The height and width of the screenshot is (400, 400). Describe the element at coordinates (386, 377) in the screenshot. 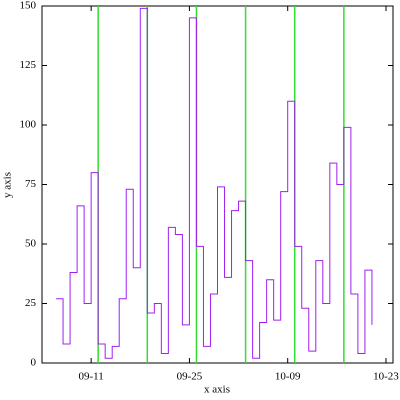

I see `x-tick-label: 10-23` at that location.